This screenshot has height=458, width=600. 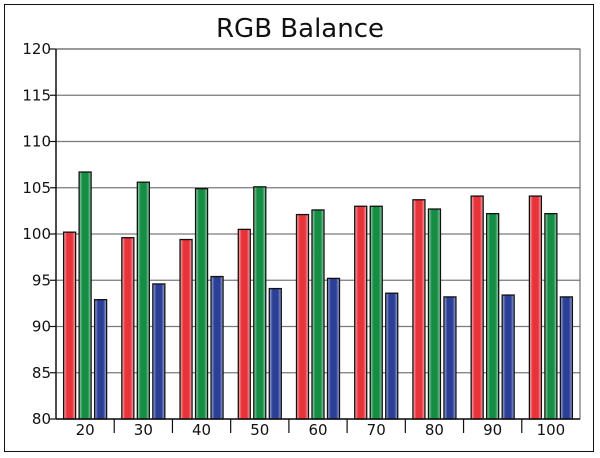 I want to click on x-tick-label: 70, so click(x=376, y=430).